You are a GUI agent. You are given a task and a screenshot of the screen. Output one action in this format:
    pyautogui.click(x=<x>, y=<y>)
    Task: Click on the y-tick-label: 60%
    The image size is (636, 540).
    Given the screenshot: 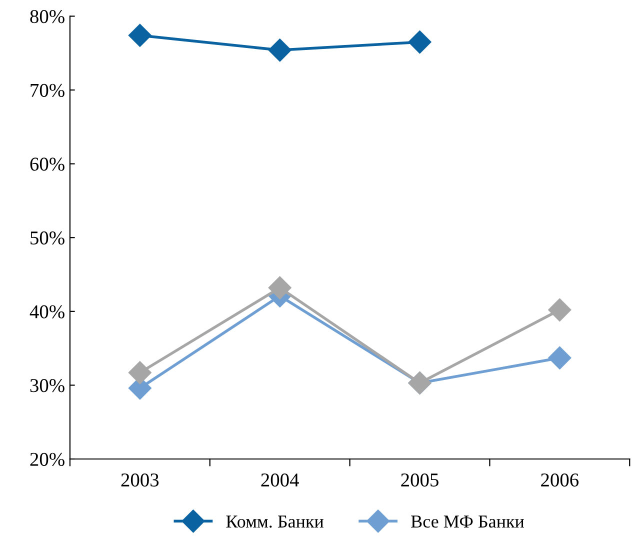 What is the action you would take?
    pyautogui.click(x=47, y=164)
    